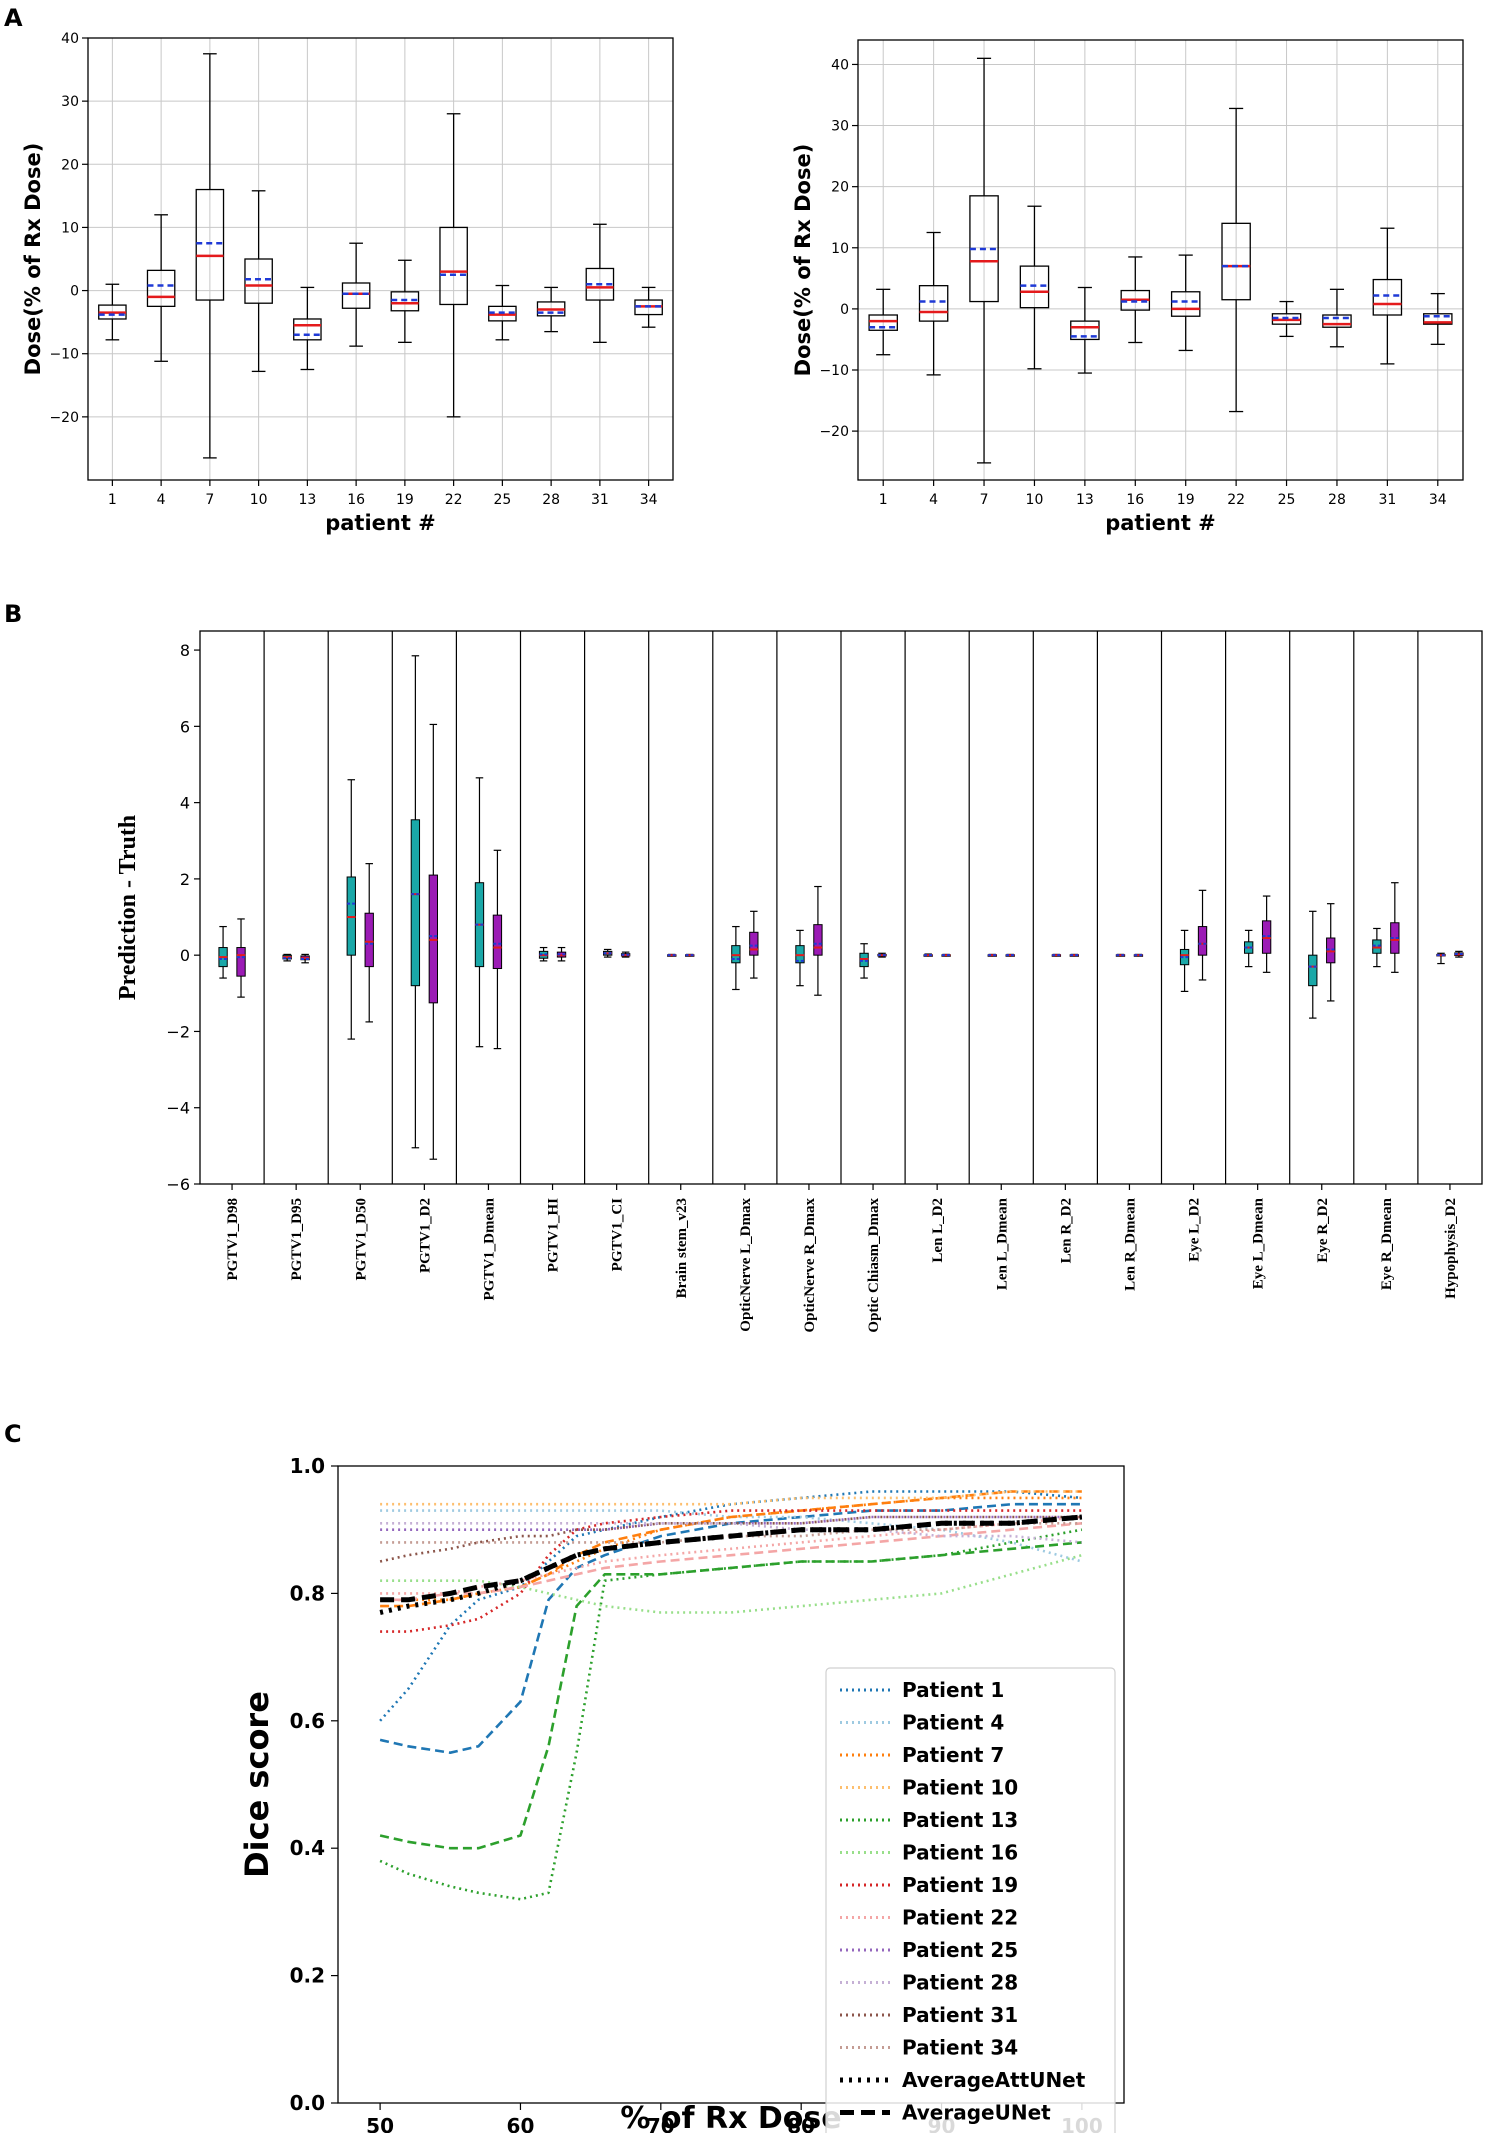  I want to click on legend-label: Patient 19, so click(960, 1885).